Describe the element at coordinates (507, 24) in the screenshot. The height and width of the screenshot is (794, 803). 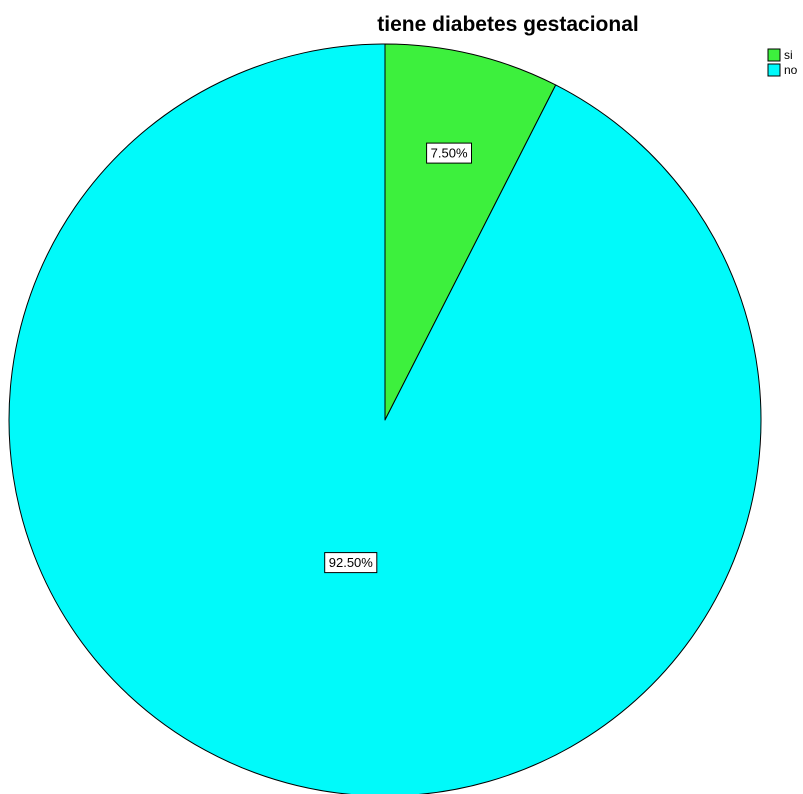
I see `chart-title: tiene diabetes gestacional` at that location.